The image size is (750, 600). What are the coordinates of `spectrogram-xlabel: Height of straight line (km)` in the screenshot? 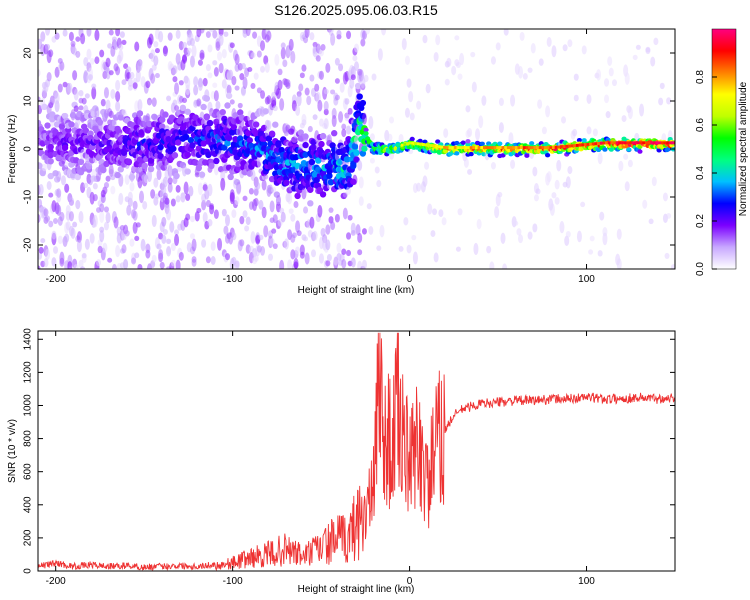 It's located at (356, 290).